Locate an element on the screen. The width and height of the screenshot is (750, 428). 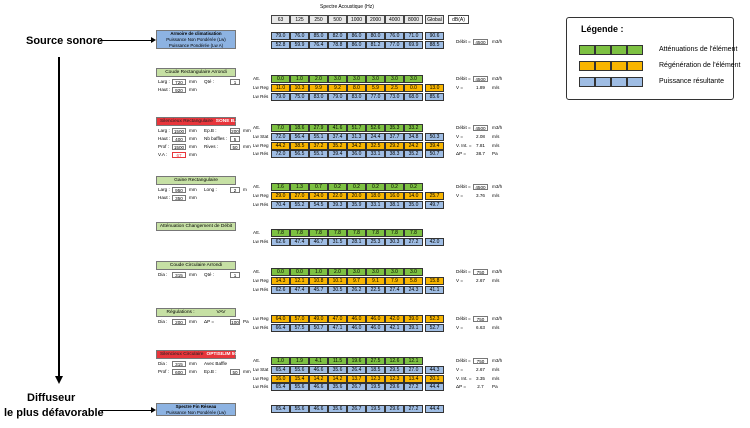
info-label: Débit = is located at coordinates (463, 360).